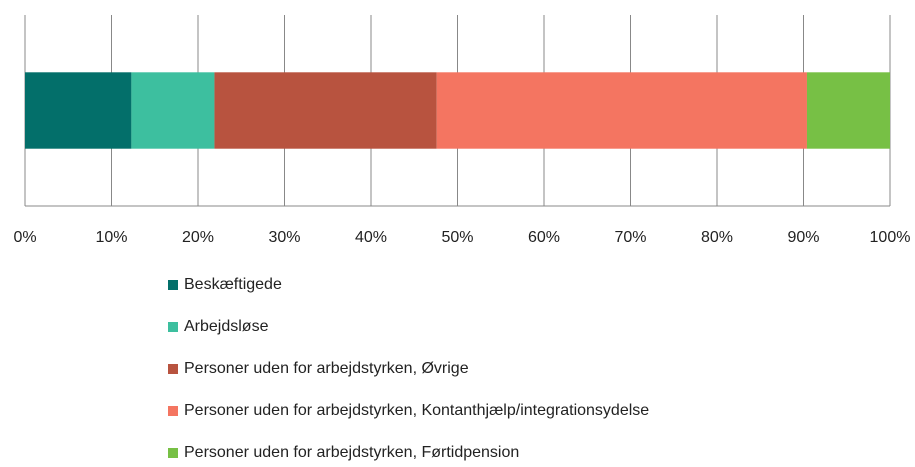 The width and height of the screenshot is (915, 467). Describe the element at coordinates (326, 368) in the screenshot. I see `legend-label: Personer uden for arbejdstyrken, Øvrige` at that location.